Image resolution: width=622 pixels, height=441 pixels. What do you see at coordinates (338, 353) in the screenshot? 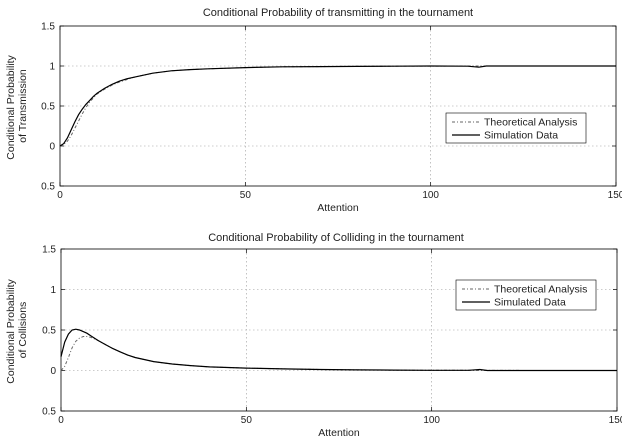
I see `series-line-theoretical` at bounding box center [338, 353].